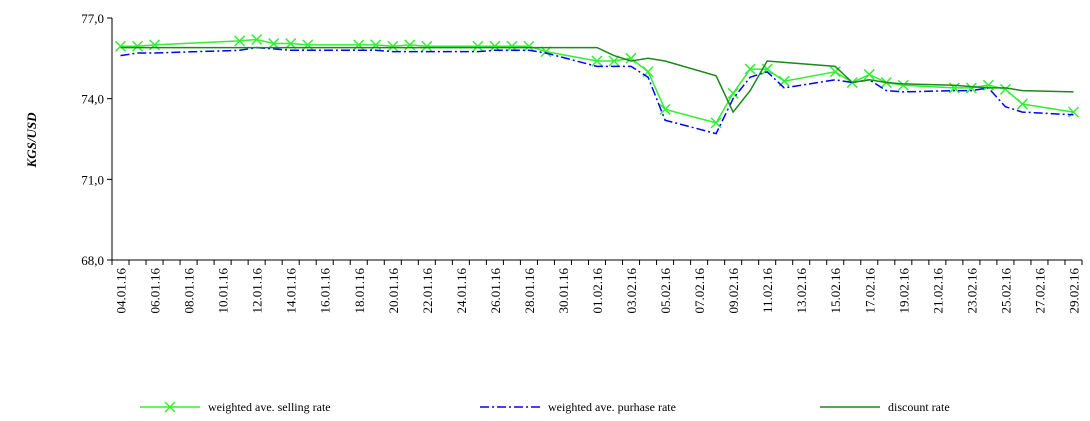  Describe the element at coordinates (393, 291) in the screenshot. I see `x-tick-label: 20.01.16` at that location.